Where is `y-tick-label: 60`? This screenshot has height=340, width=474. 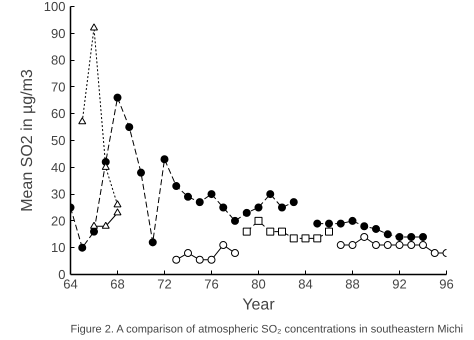 y-tick-label: 60 is located at coordinates (58, 114).